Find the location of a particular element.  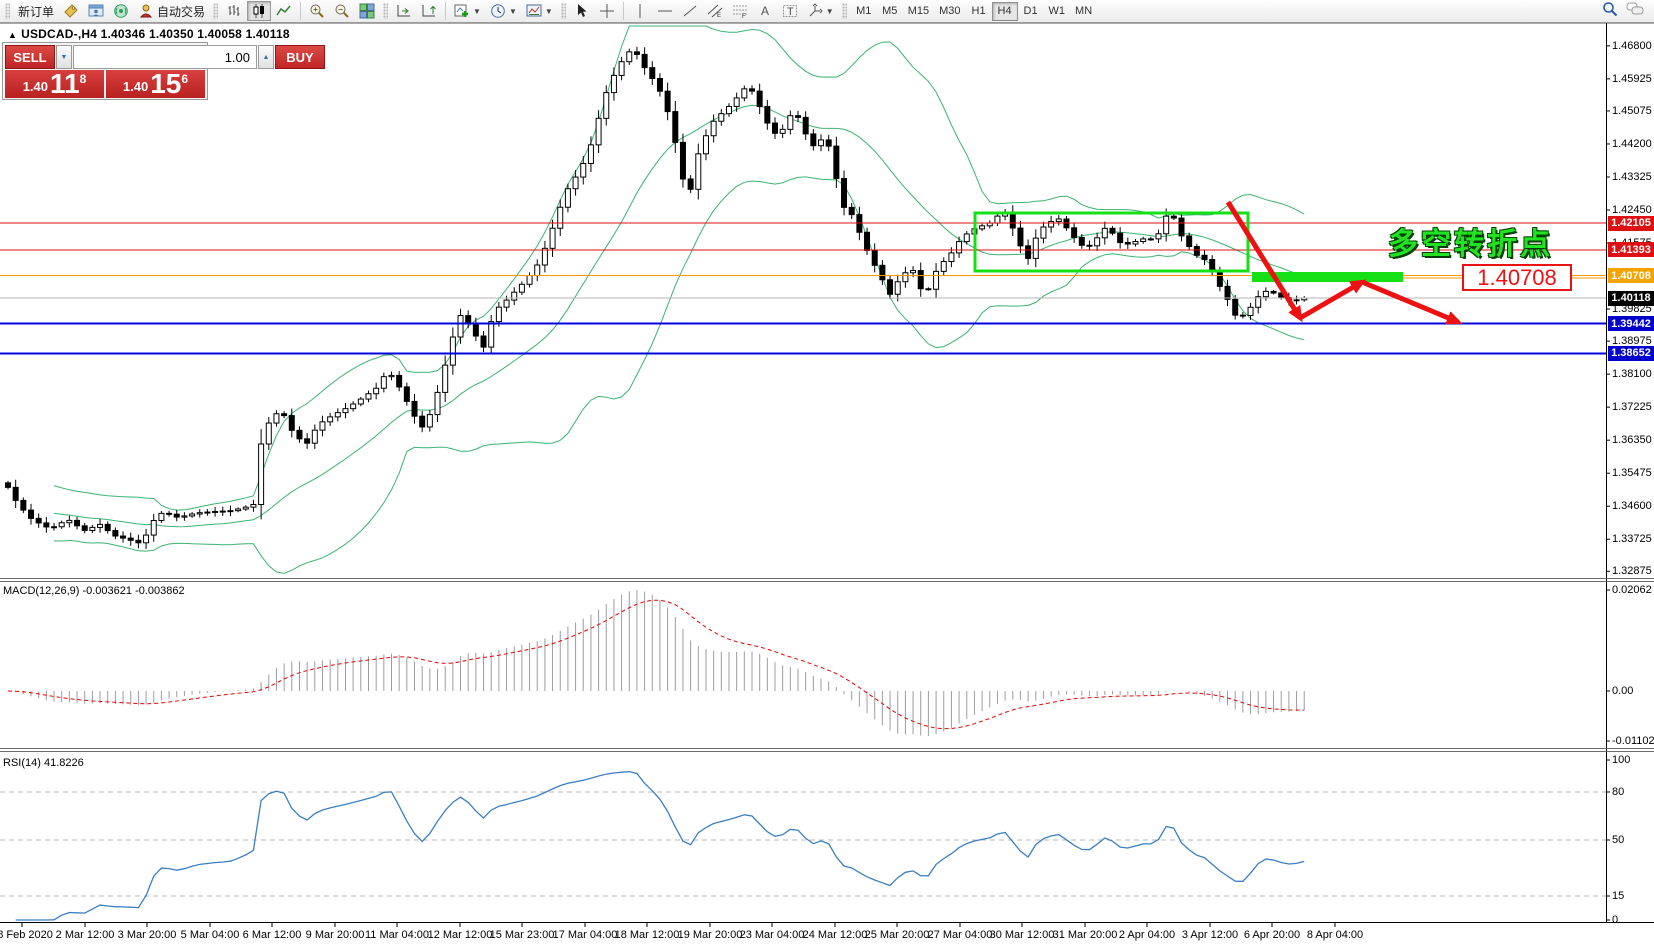

shapes-icon: ▼ is located at coordinates (820, 11).